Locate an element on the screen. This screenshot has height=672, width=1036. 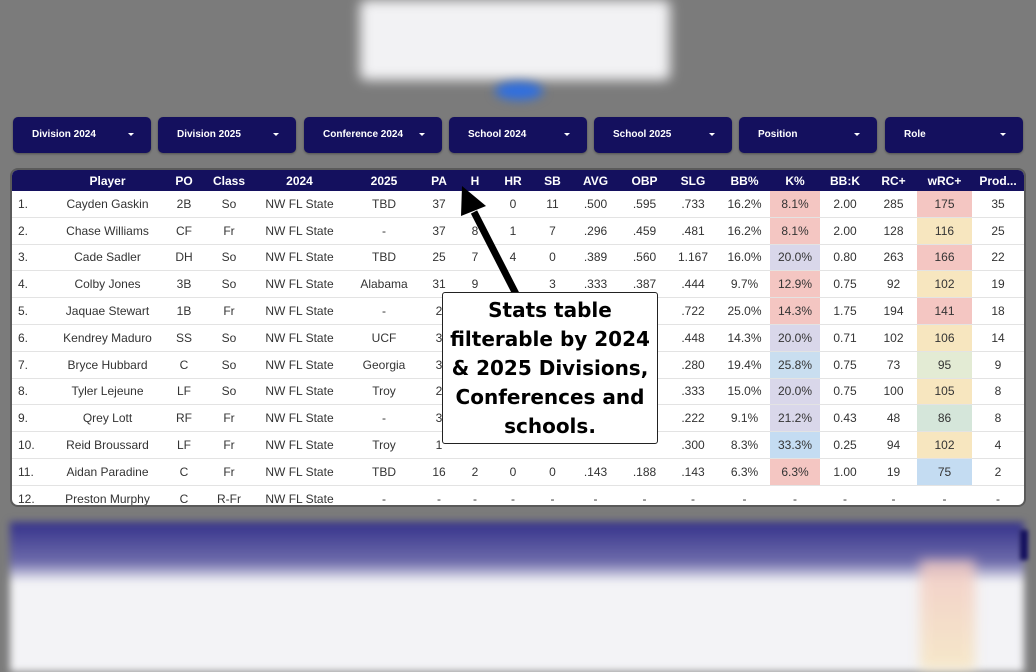
table-cell: .389 is located at coordinates (595, 258).